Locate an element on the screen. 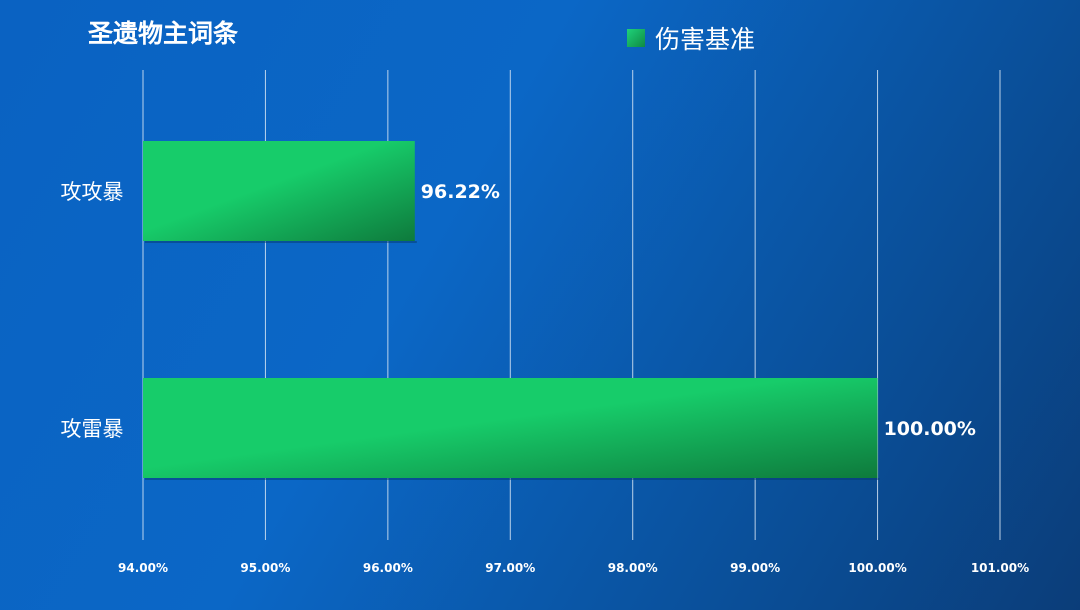 The image size is (1080, 610). x-tick-label: 101.00% is located at coordinates (1000, 568).